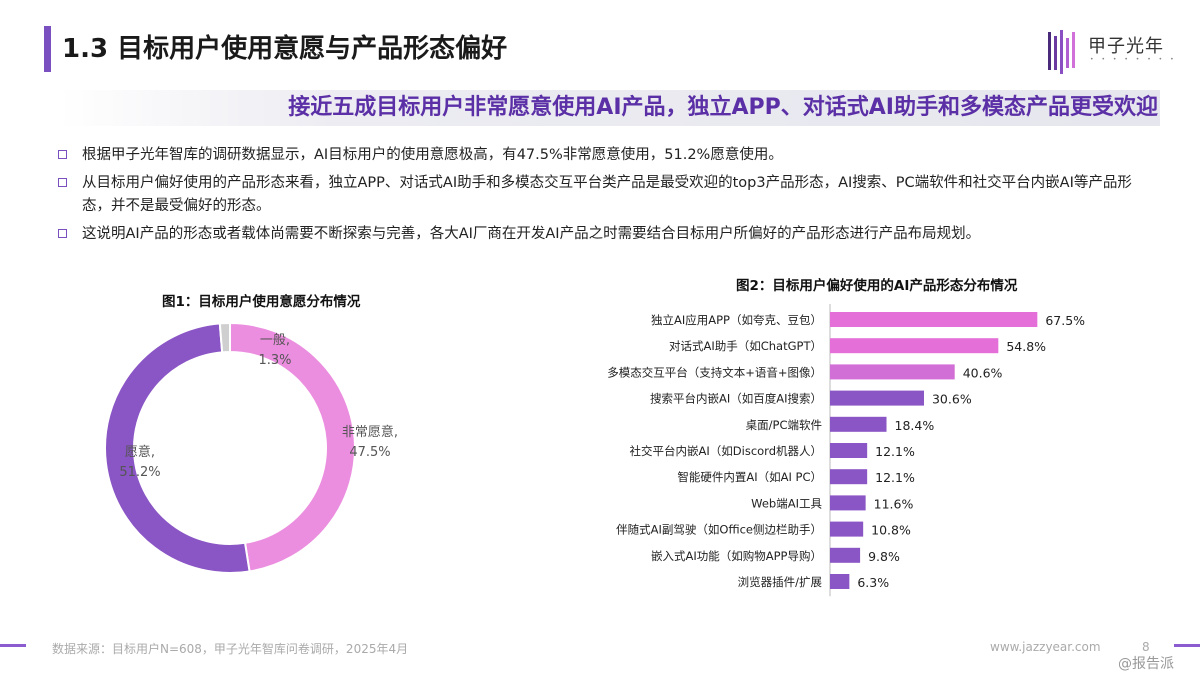  What do you see at coordinates (726, 451) in the screenshot?
I see `bar-category-label: 社交平台内嵌AI（如Discord机器人）` at bounding box center [726, 451].